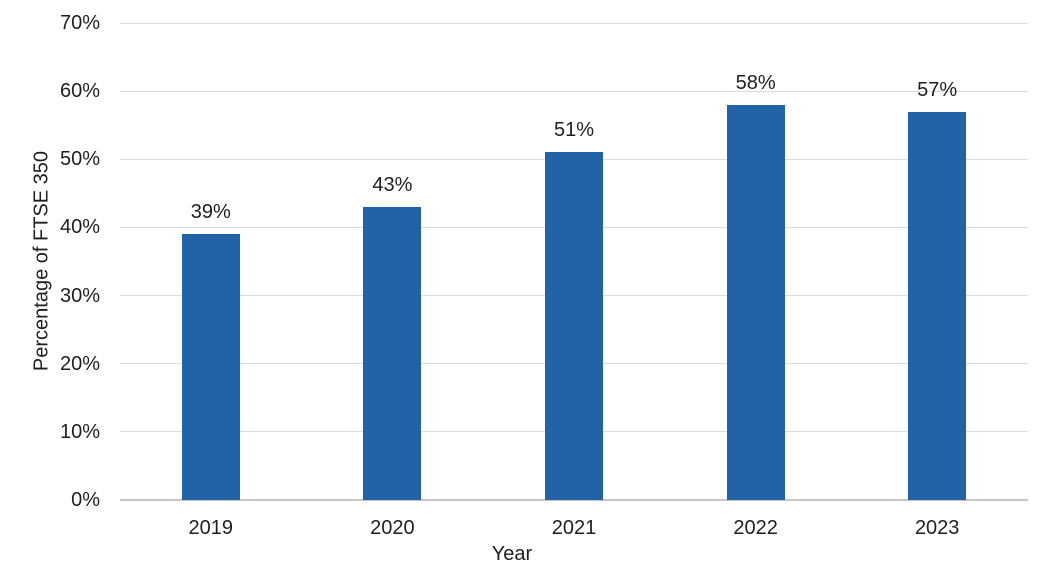  Describe the element at coordinates (79, 23) in the screenshot. I see `y-tick-label: 70%` at that location.